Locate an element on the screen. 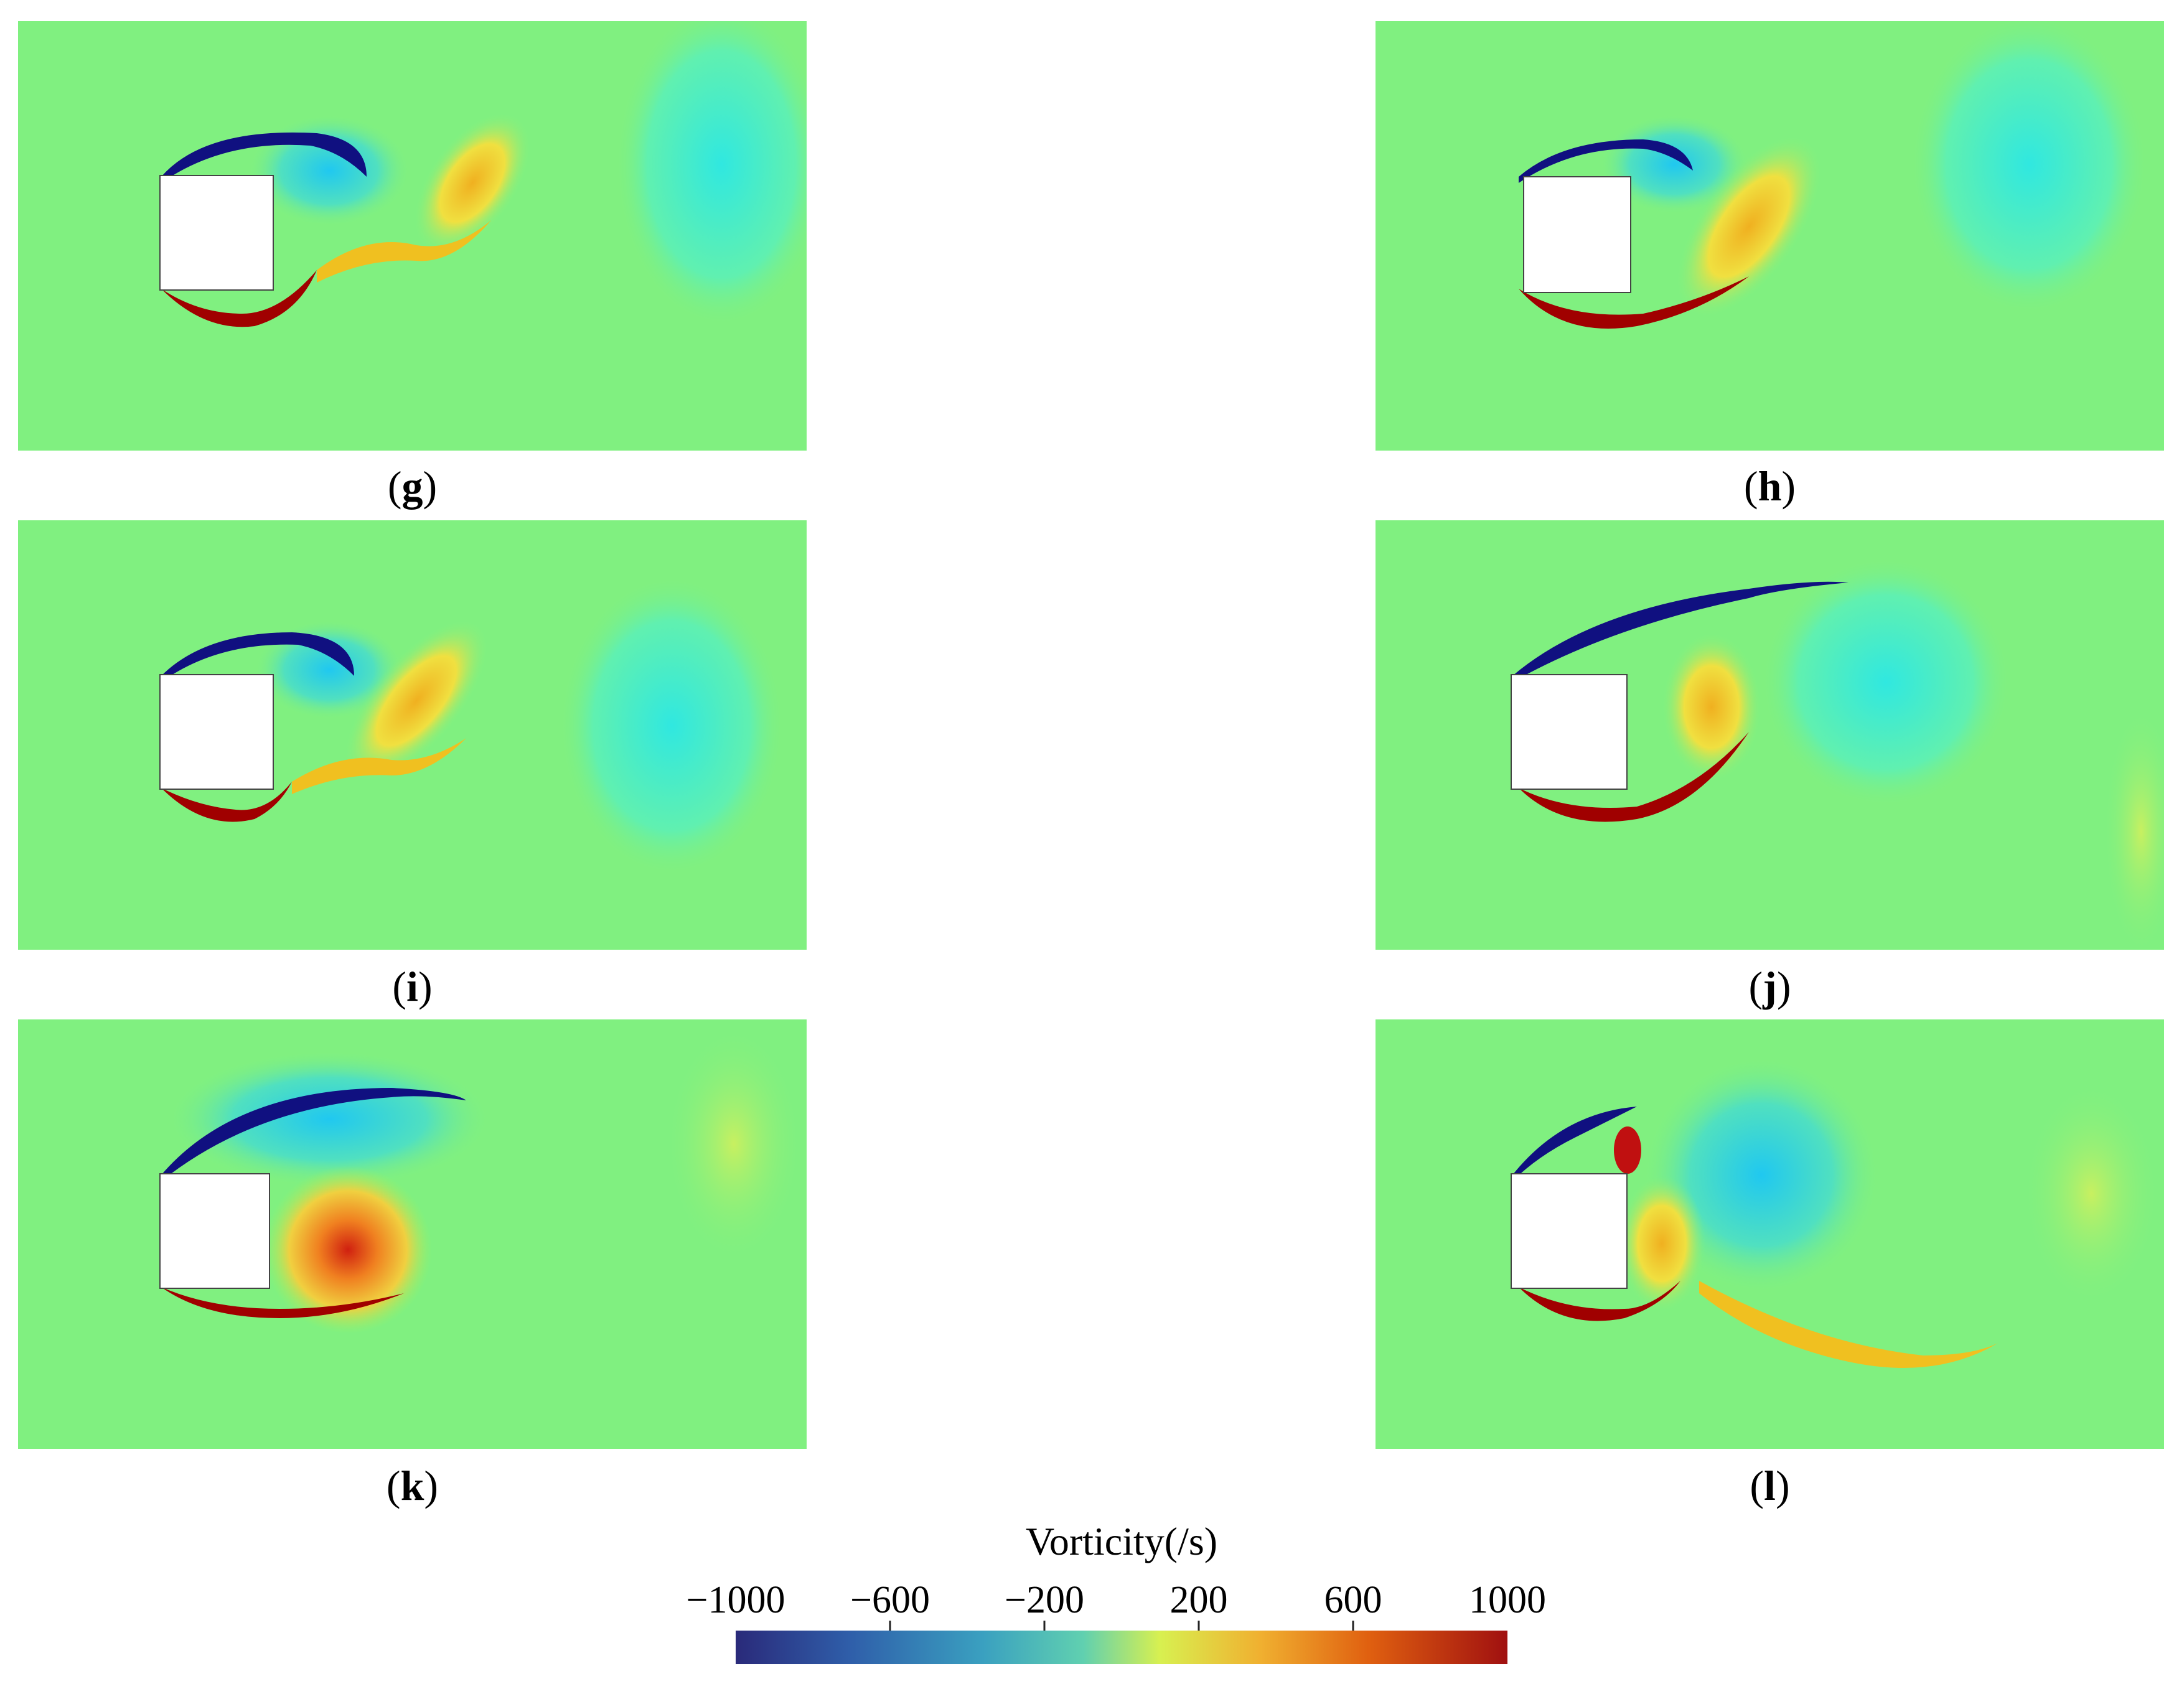 The height and width of the screenshot is (1681, 2184). panel-i is located at coordinates (412, 735).